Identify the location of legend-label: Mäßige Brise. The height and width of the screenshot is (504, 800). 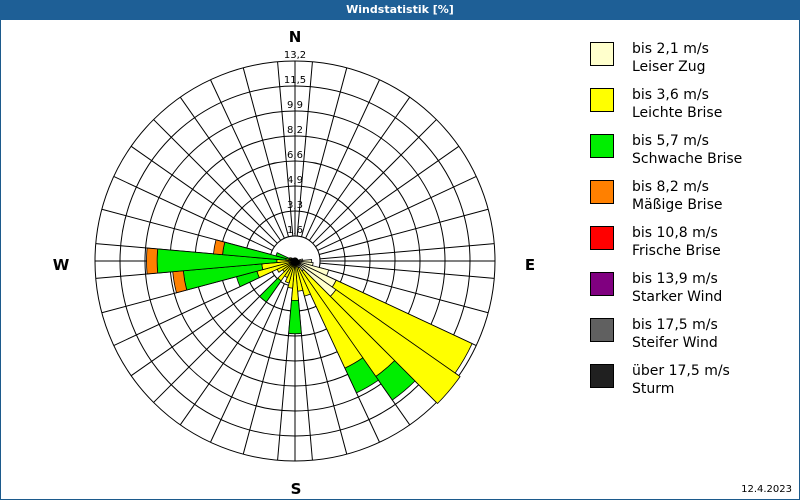
(677, 205).